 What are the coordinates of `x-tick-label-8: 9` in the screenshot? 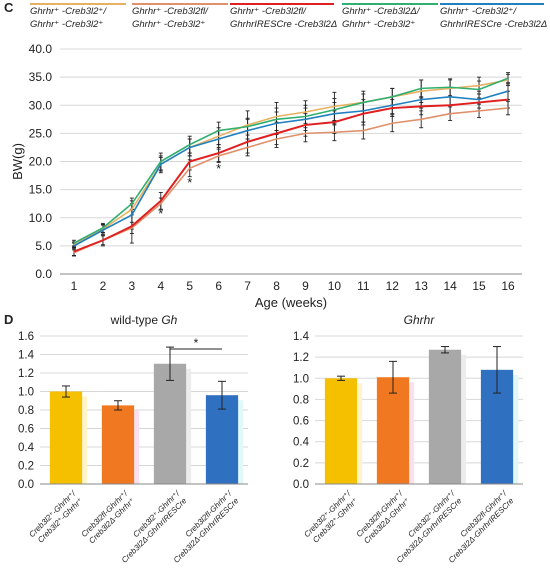 It's located at (305, 286).